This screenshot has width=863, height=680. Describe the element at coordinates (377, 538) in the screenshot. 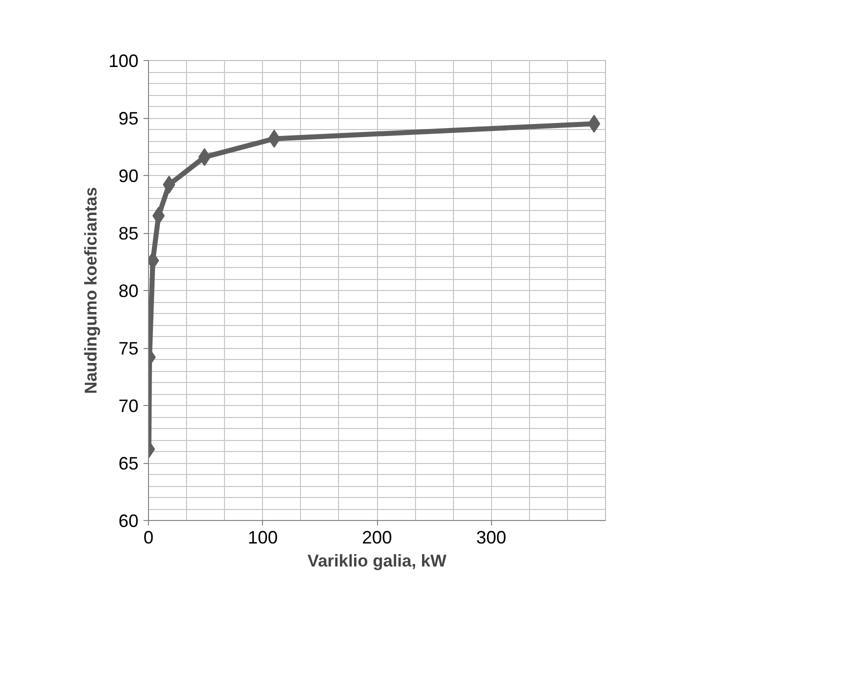

I see `x-tick-label: 200` at that location.